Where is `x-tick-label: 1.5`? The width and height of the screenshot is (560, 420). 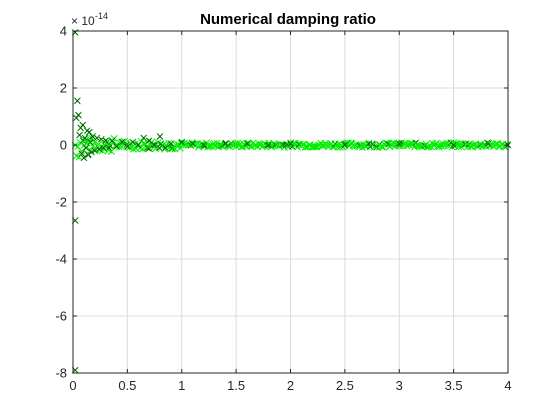
x-tick-label: 1.5 is located at coordinates (236, 385).